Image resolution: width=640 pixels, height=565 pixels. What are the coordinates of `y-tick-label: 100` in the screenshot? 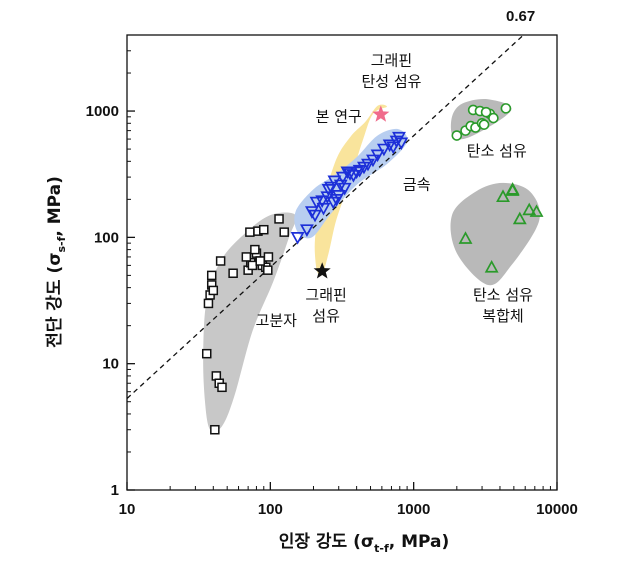 It's located at (106, 237).